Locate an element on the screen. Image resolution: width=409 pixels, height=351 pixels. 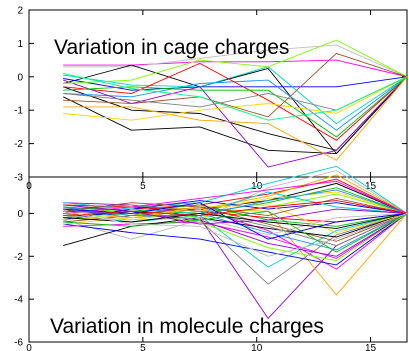
annotation-cage: Variation in cage charges is located at coordinates (171, 47).